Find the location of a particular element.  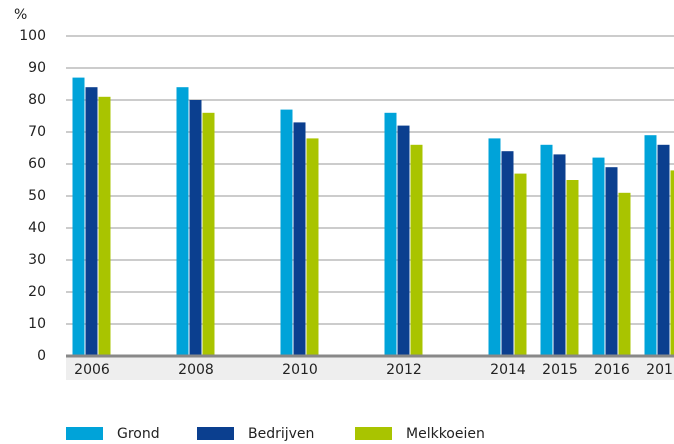

y-tick-label: 10 is located at coordinates (37, 324).